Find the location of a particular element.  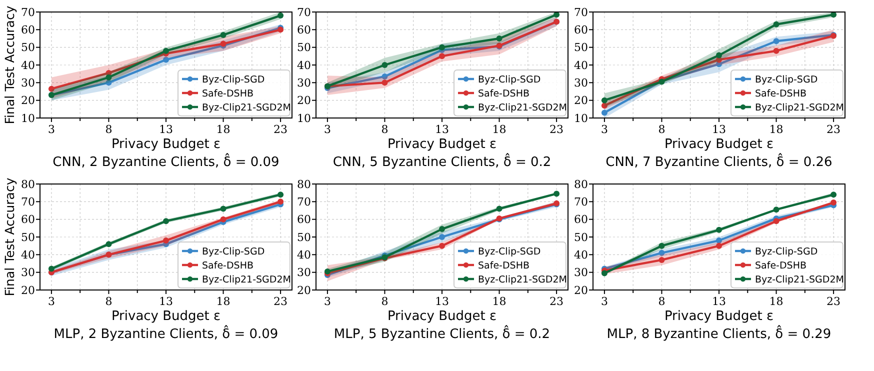

text: MLP, 8 Byzantine Clients, δ̂ = 0.29 is located at coordinates (719, 333).